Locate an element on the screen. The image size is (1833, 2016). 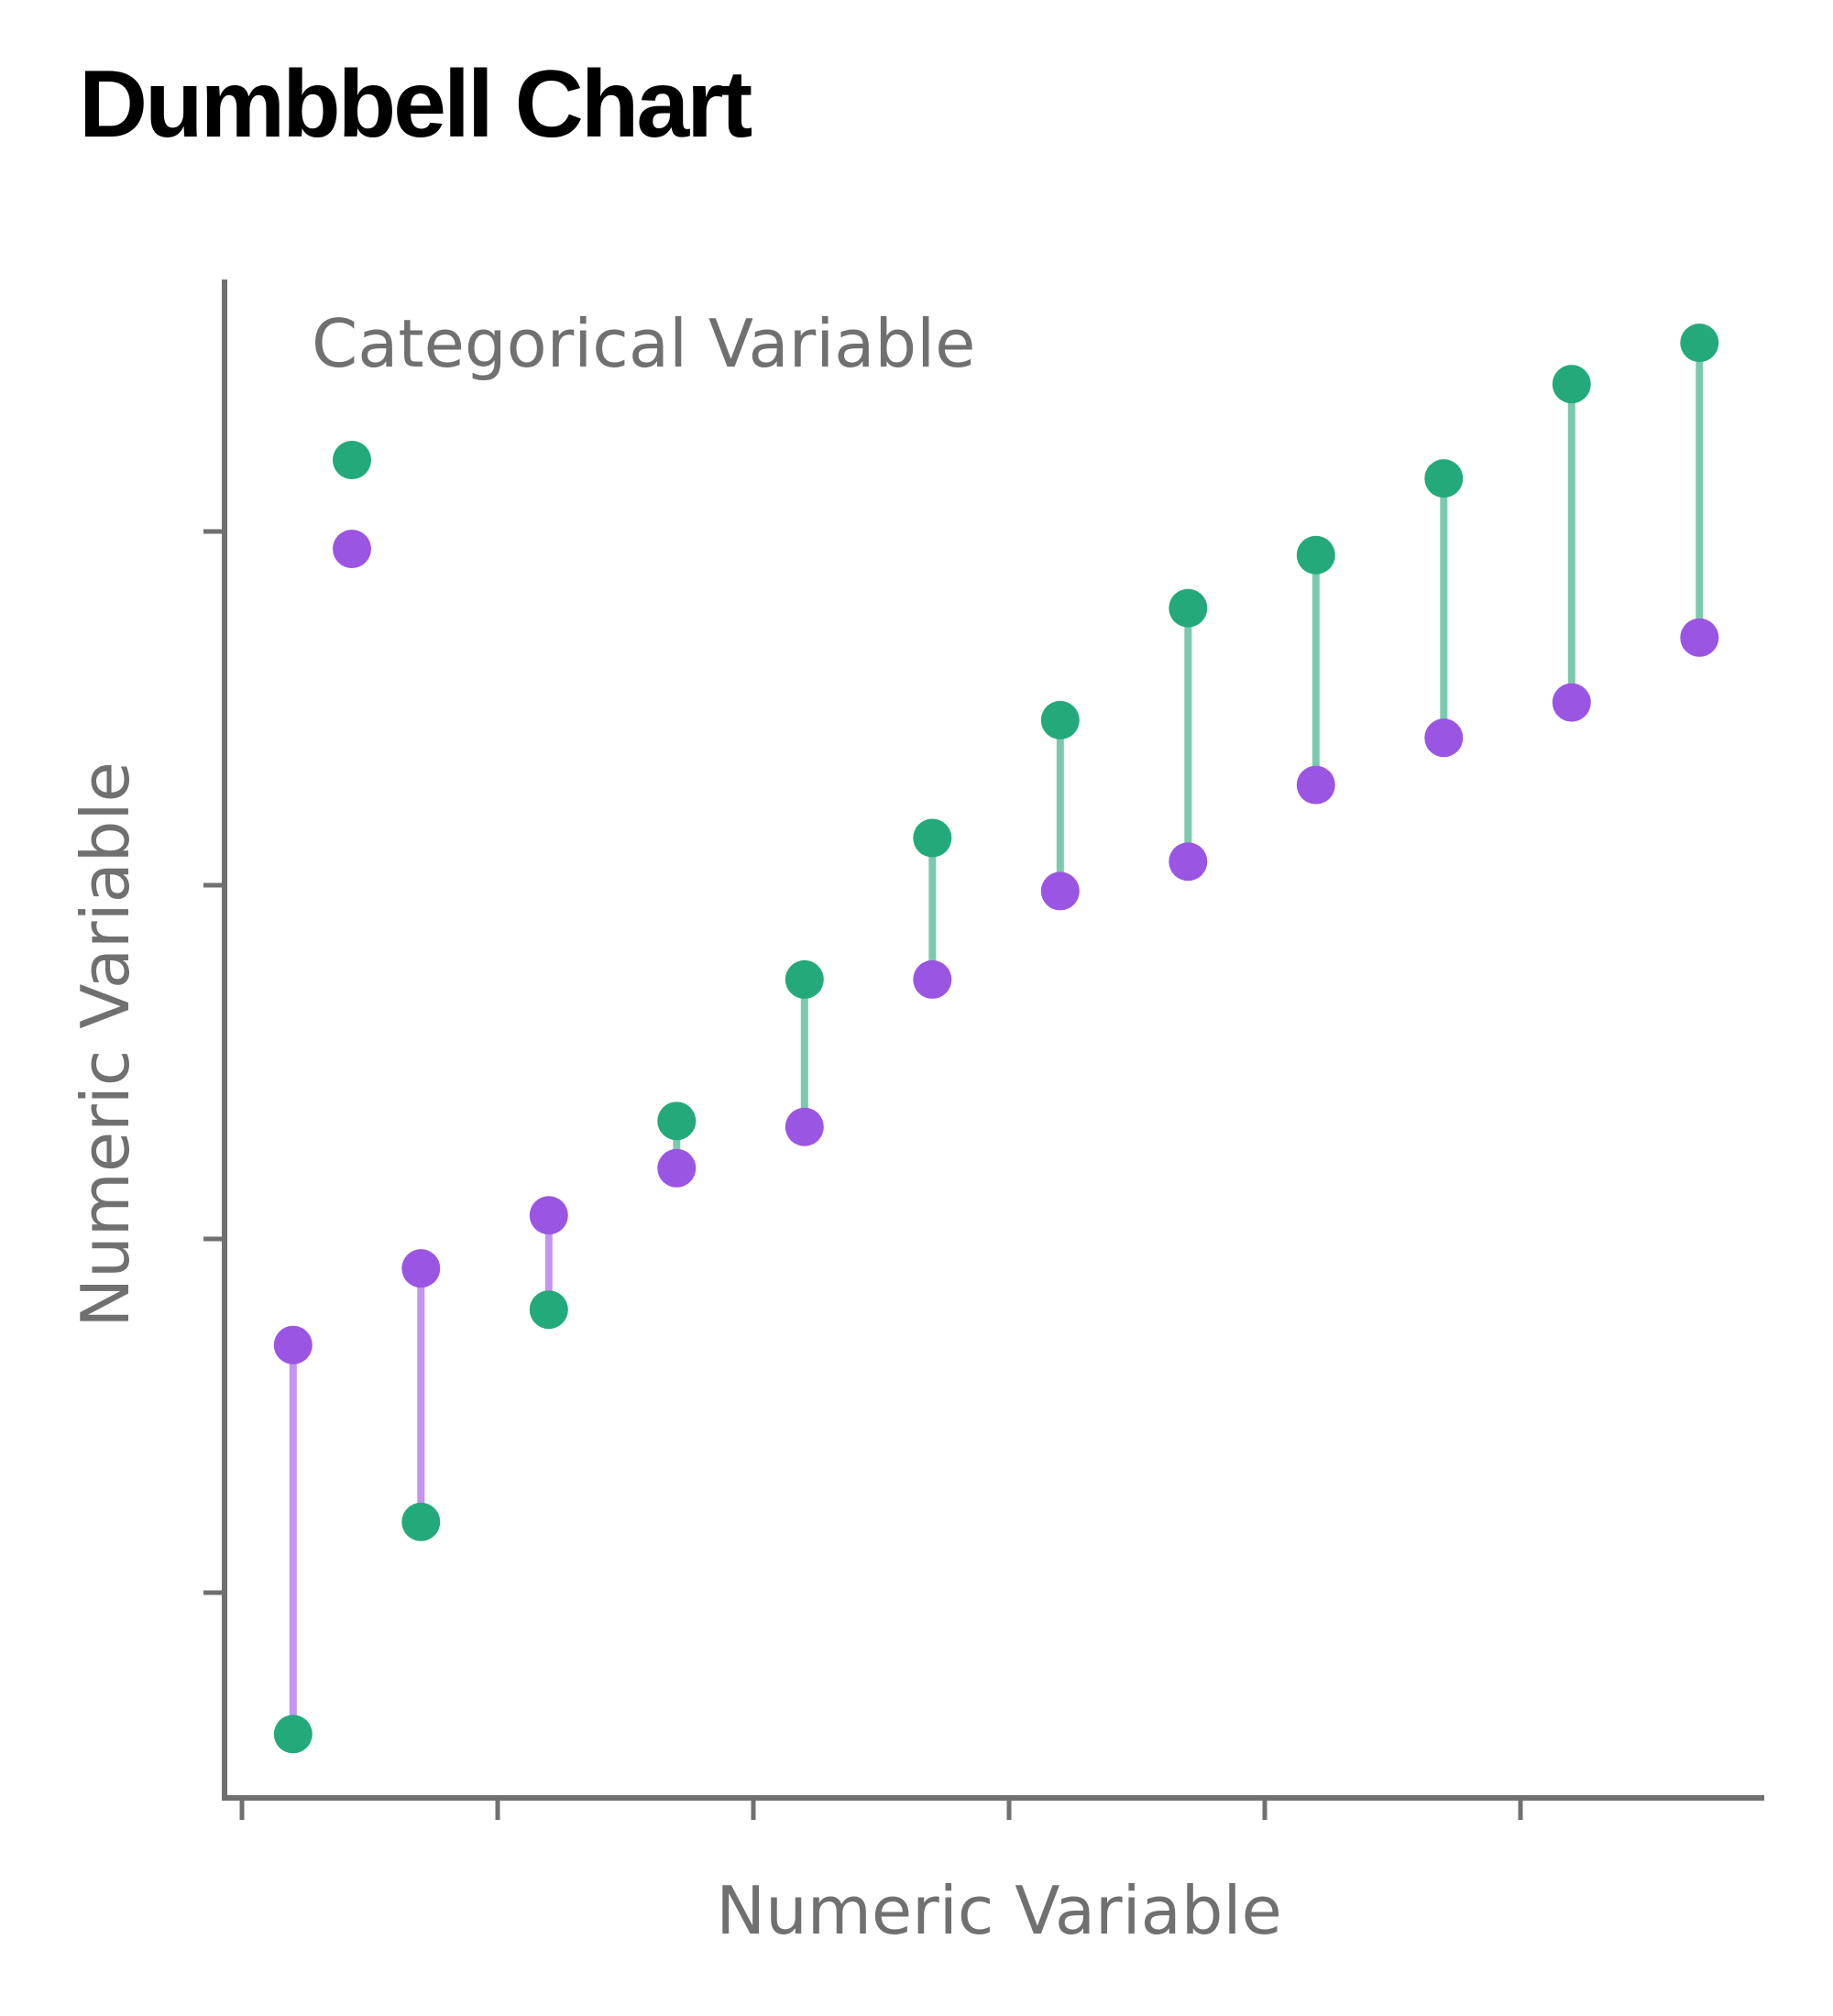
y-axis-label: Numeric Variable is located at coordinates (105, 1044).